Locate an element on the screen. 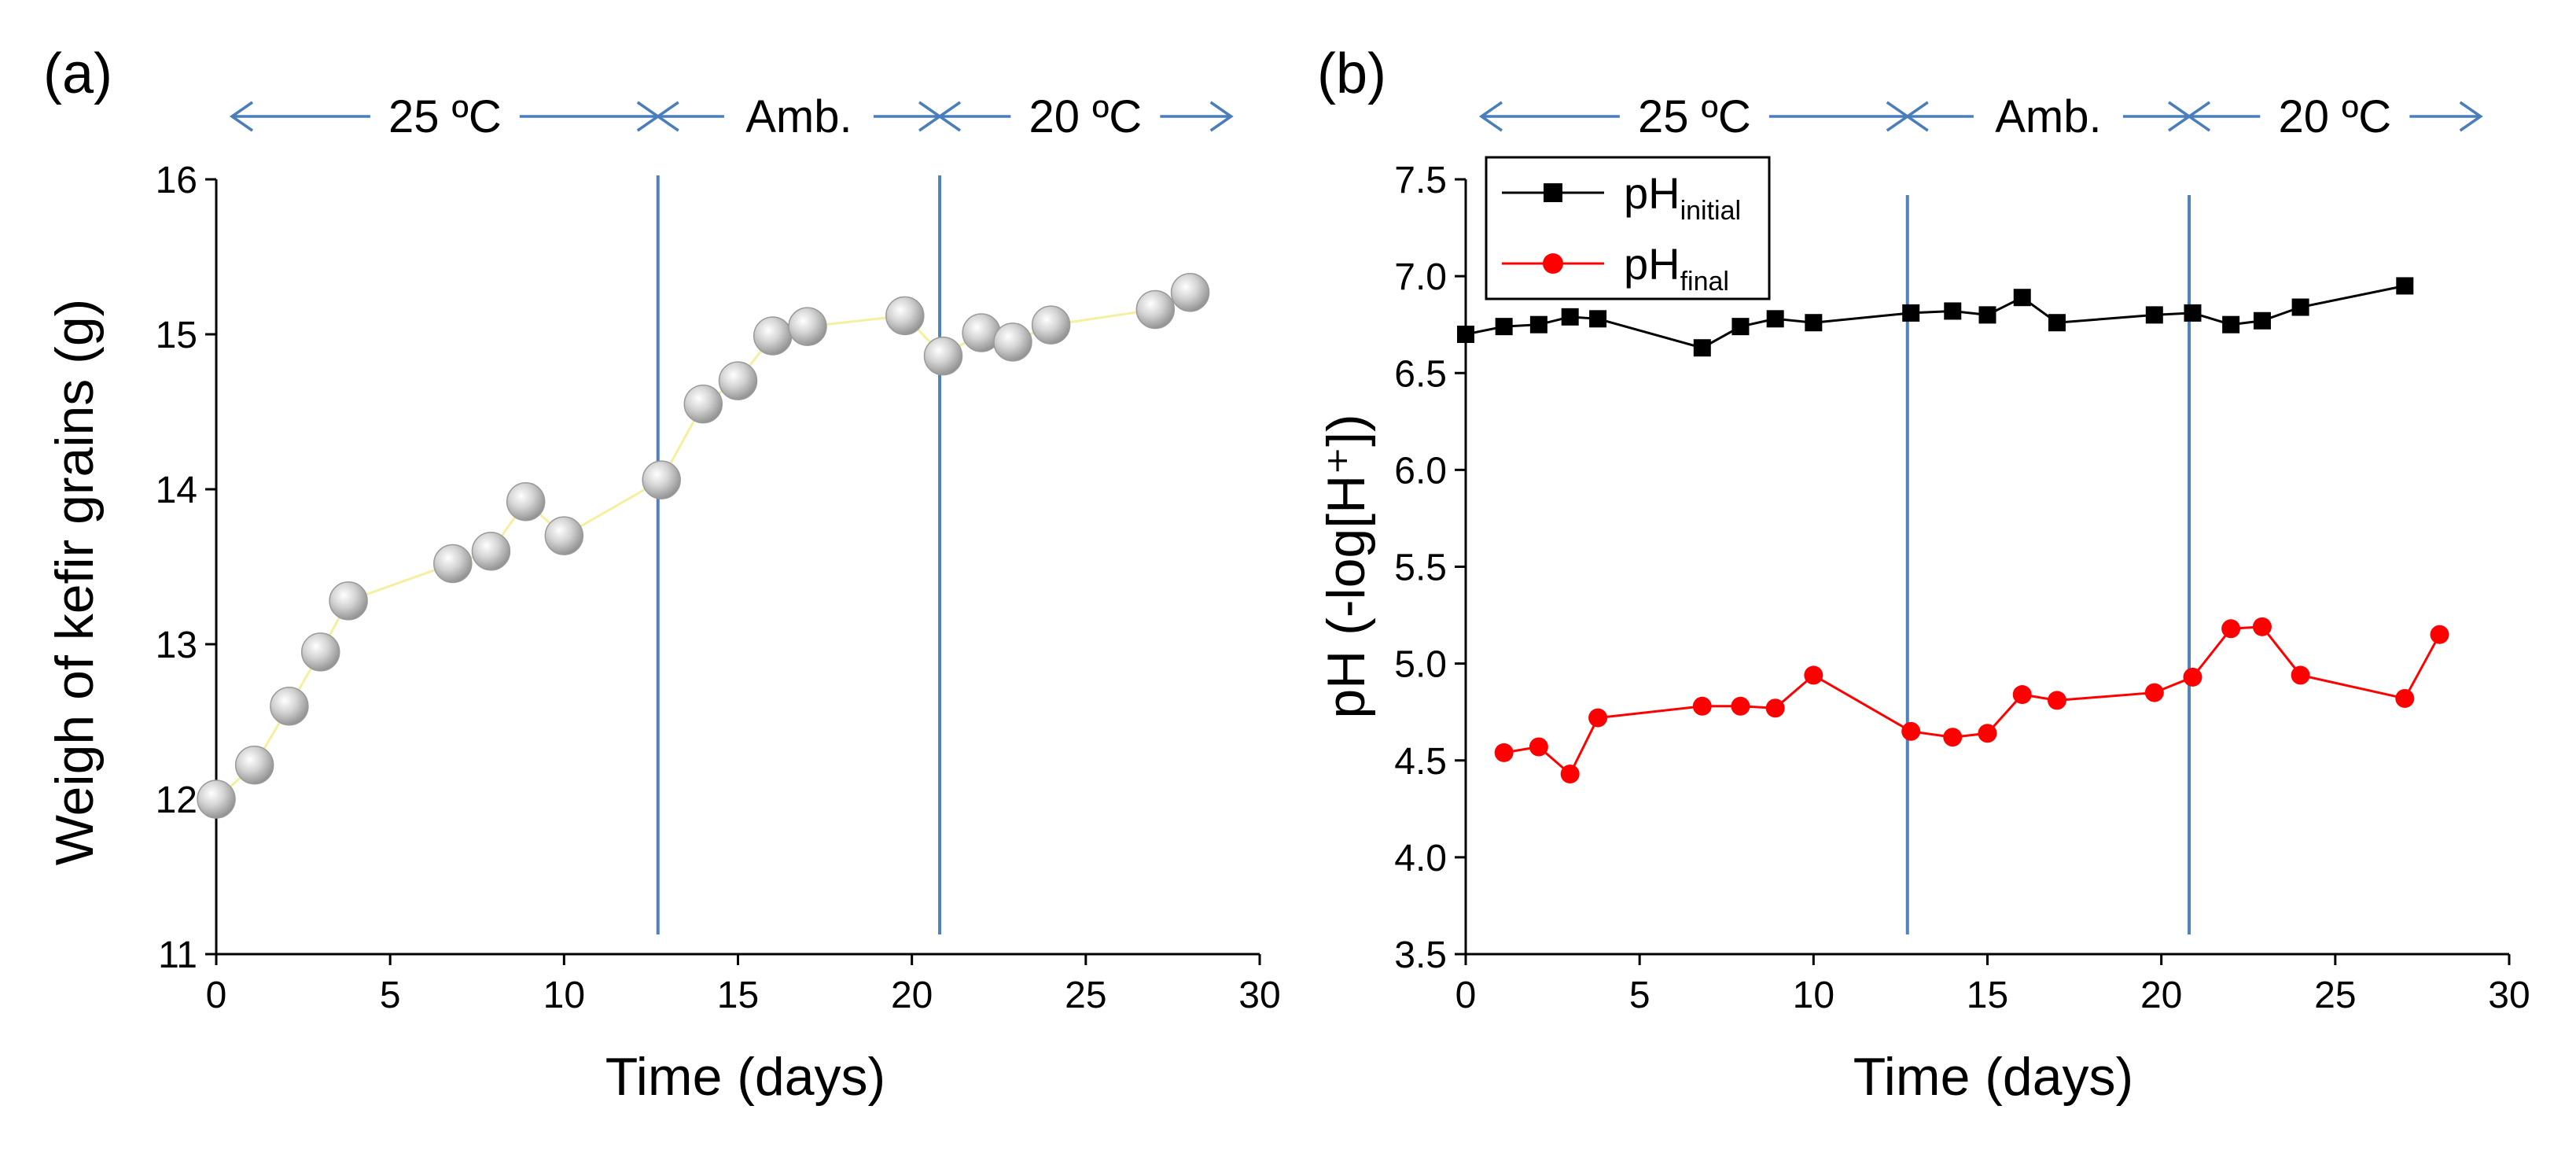  y-tick-label: 11 is located at coordinates (177, 955).